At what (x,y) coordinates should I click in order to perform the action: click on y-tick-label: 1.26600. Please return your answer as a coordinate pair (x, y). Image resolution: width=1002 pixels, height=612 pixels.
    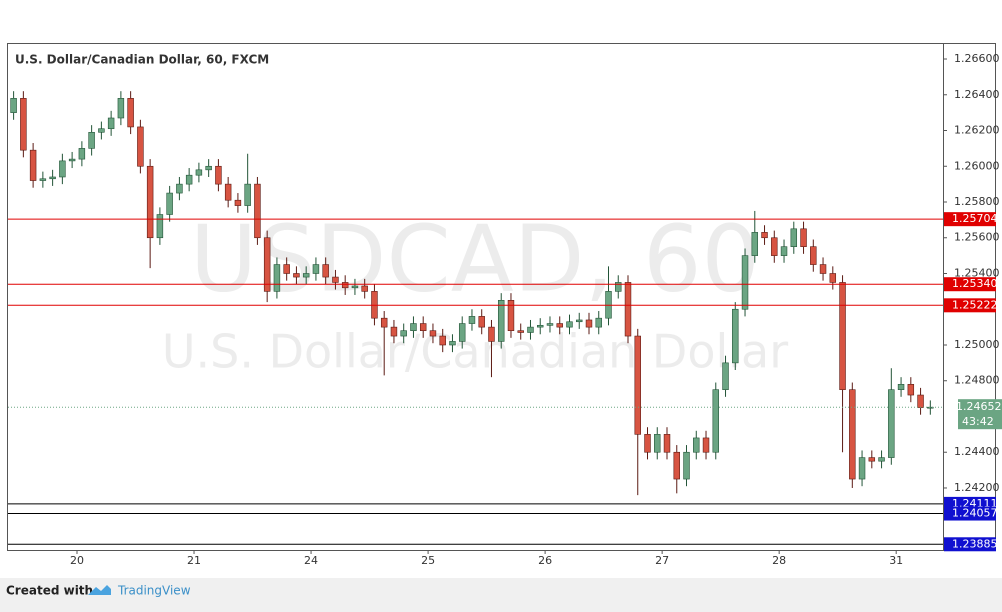
    Looking at the image, I should click on (977, 58).